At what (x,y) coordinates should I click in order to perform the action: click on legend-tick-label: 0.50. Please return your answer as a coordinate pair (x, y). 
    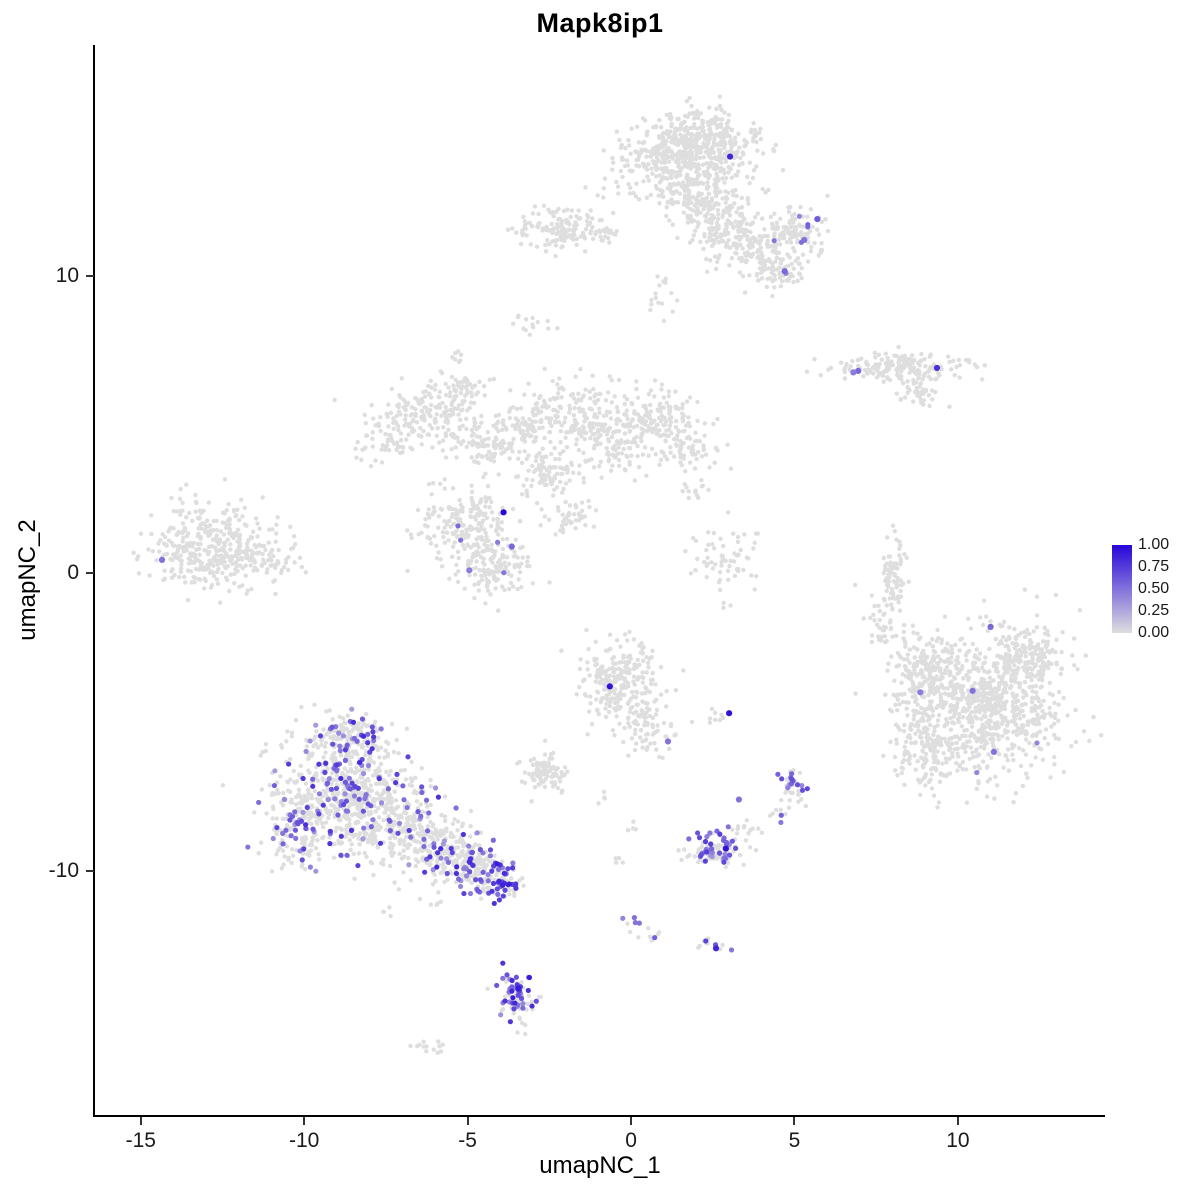
    Looking at the image, I should click on (1154, 588).